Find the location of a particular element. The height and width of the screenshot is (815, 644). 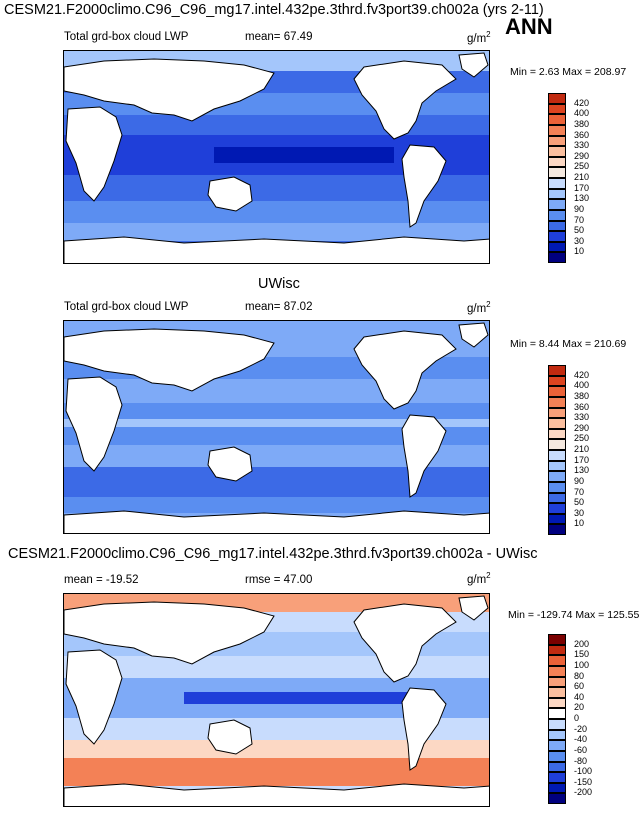

colorbar-tick-label: 100 is located at coordinates (582, 664).